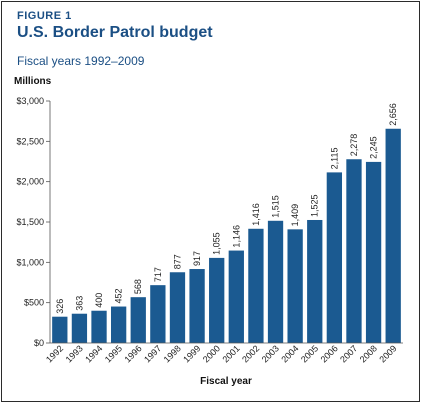 The width and height of the screenshot is (423, 405). Describe the element at coordinates (99, 300) in the screenshot. I see `bar-value-label: 400` at that location.